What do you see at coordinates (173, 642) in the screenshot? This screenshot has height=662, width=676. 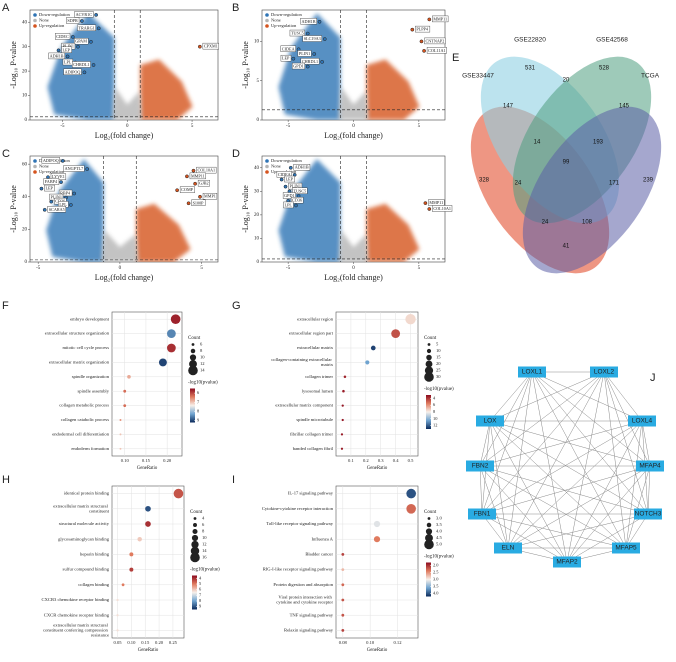 I see `x-tick-label: 0.25` at bounding box center [173, 642].